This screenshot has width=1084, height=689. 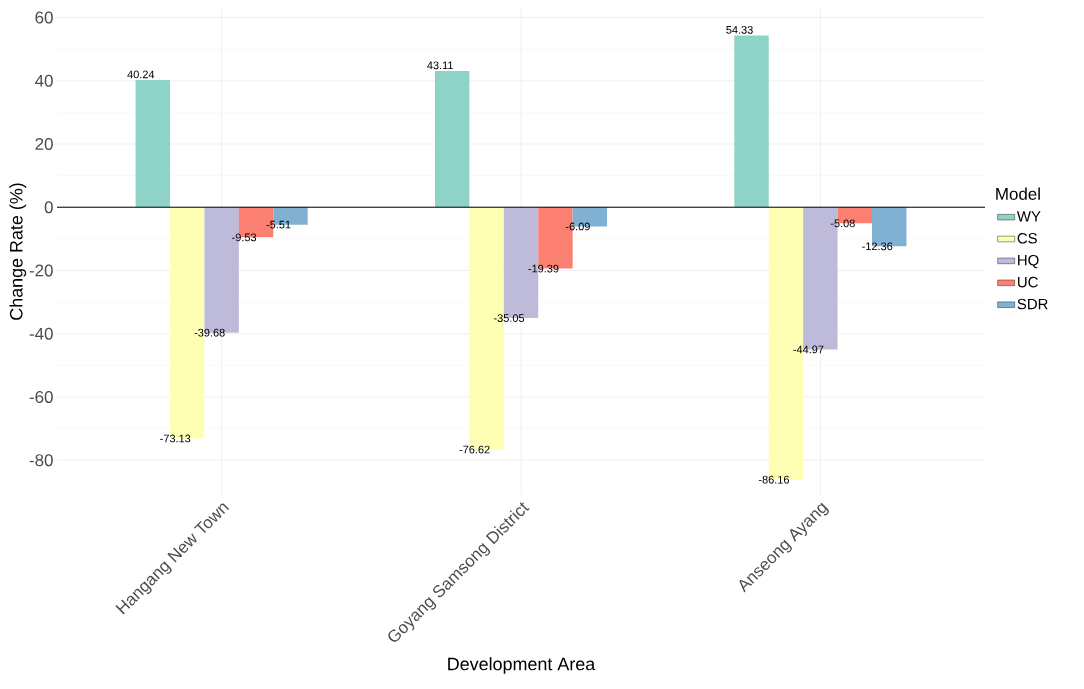 I want to click on data-label: -12.36, so click(x=877, y=246).